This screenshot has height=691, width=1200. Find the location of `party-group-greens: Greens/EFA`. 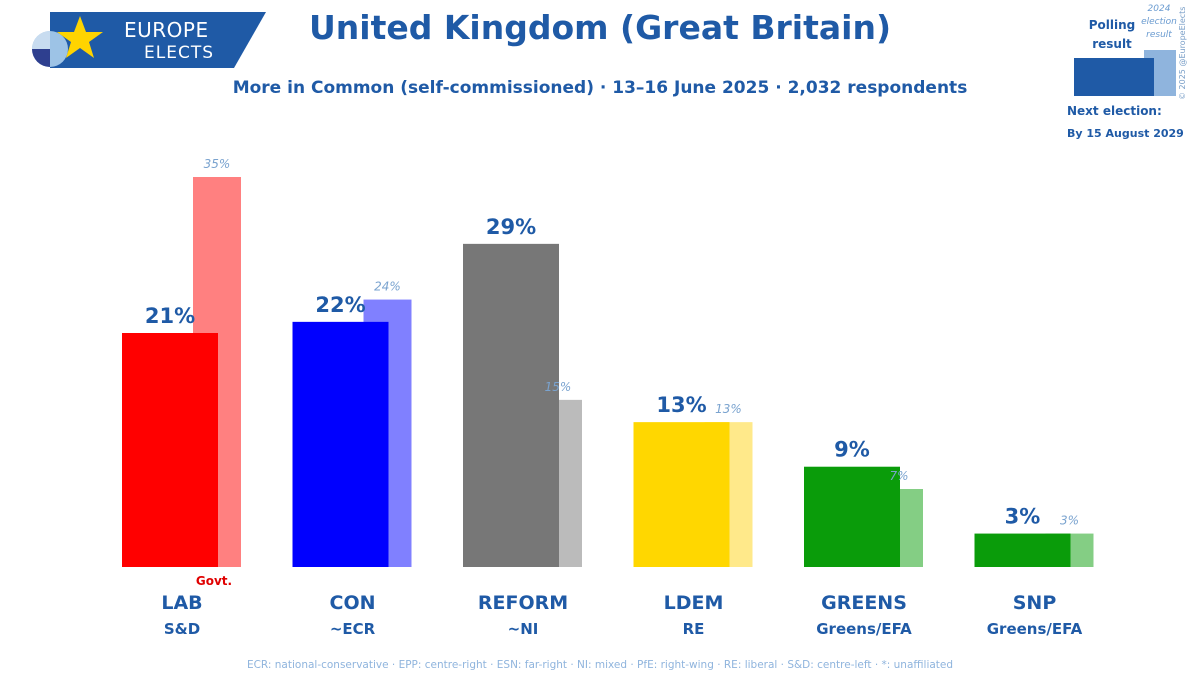

party-group-greens: Greens/EFA is located at coordinates (864, 629).